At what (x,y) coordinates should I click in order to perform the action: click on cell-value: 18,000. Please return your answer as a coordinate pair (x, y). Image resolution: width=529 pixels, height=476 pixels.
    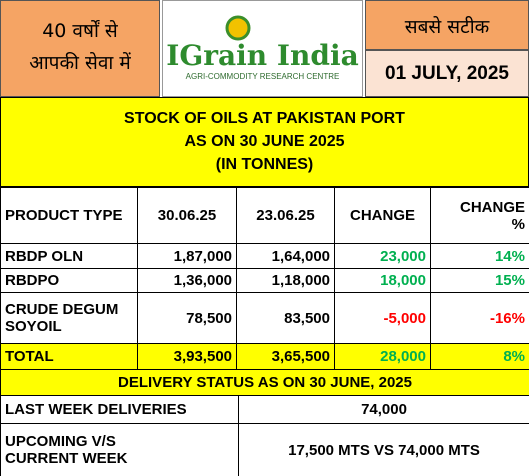
    Looking at the image, I should click on (382, 280).